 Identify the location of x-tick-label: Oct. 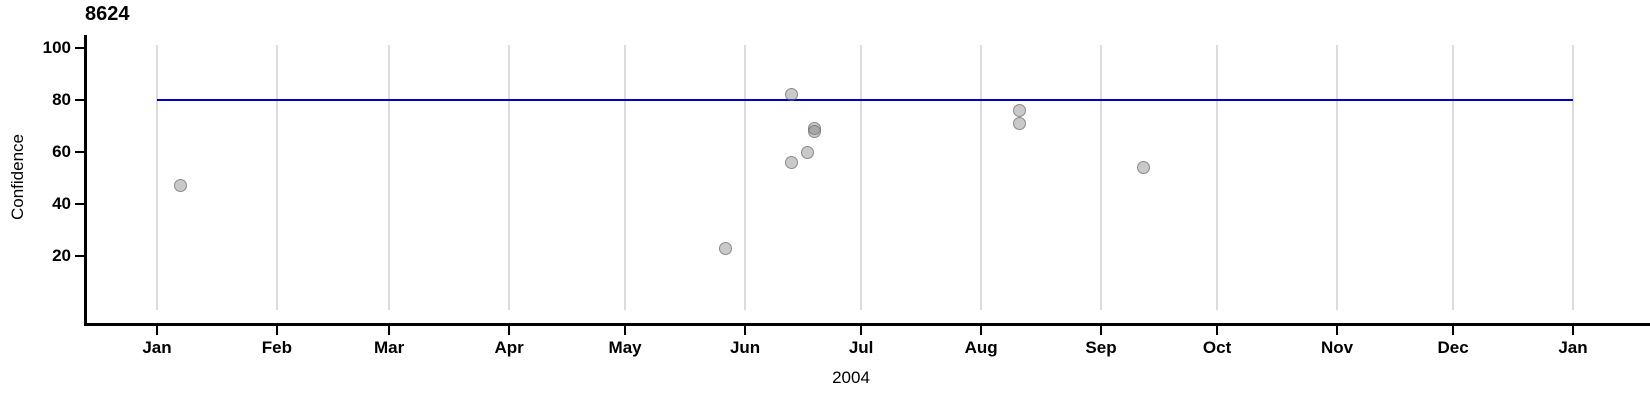
(1217, 347).